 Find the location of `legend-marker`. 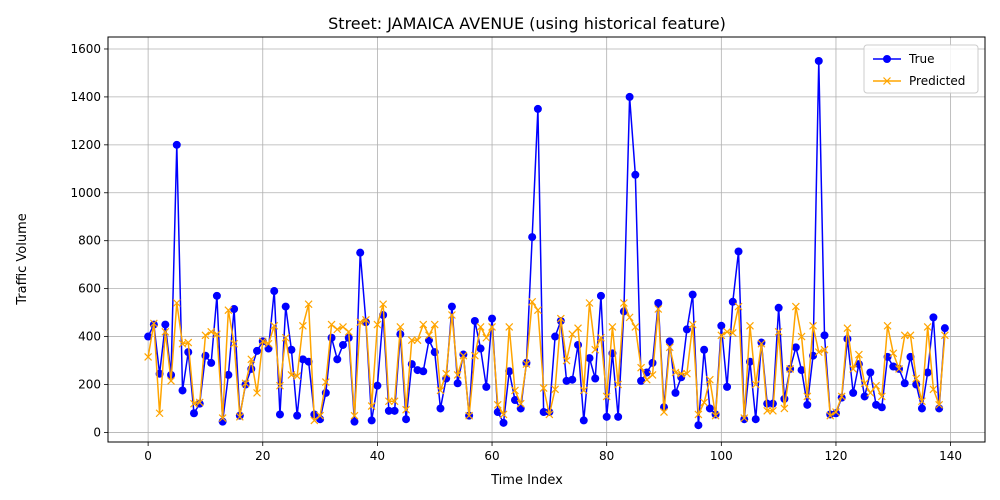

legend-marker is located at coordinates (887, 81).